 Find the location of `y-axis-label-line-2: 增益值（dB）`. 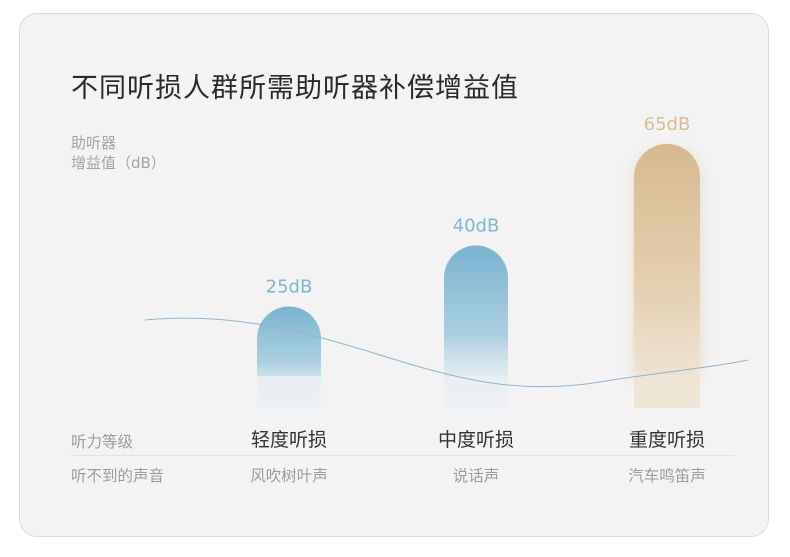

y-axis-label-line-2: 增益值（dB） is located at coordinates (118, 163).